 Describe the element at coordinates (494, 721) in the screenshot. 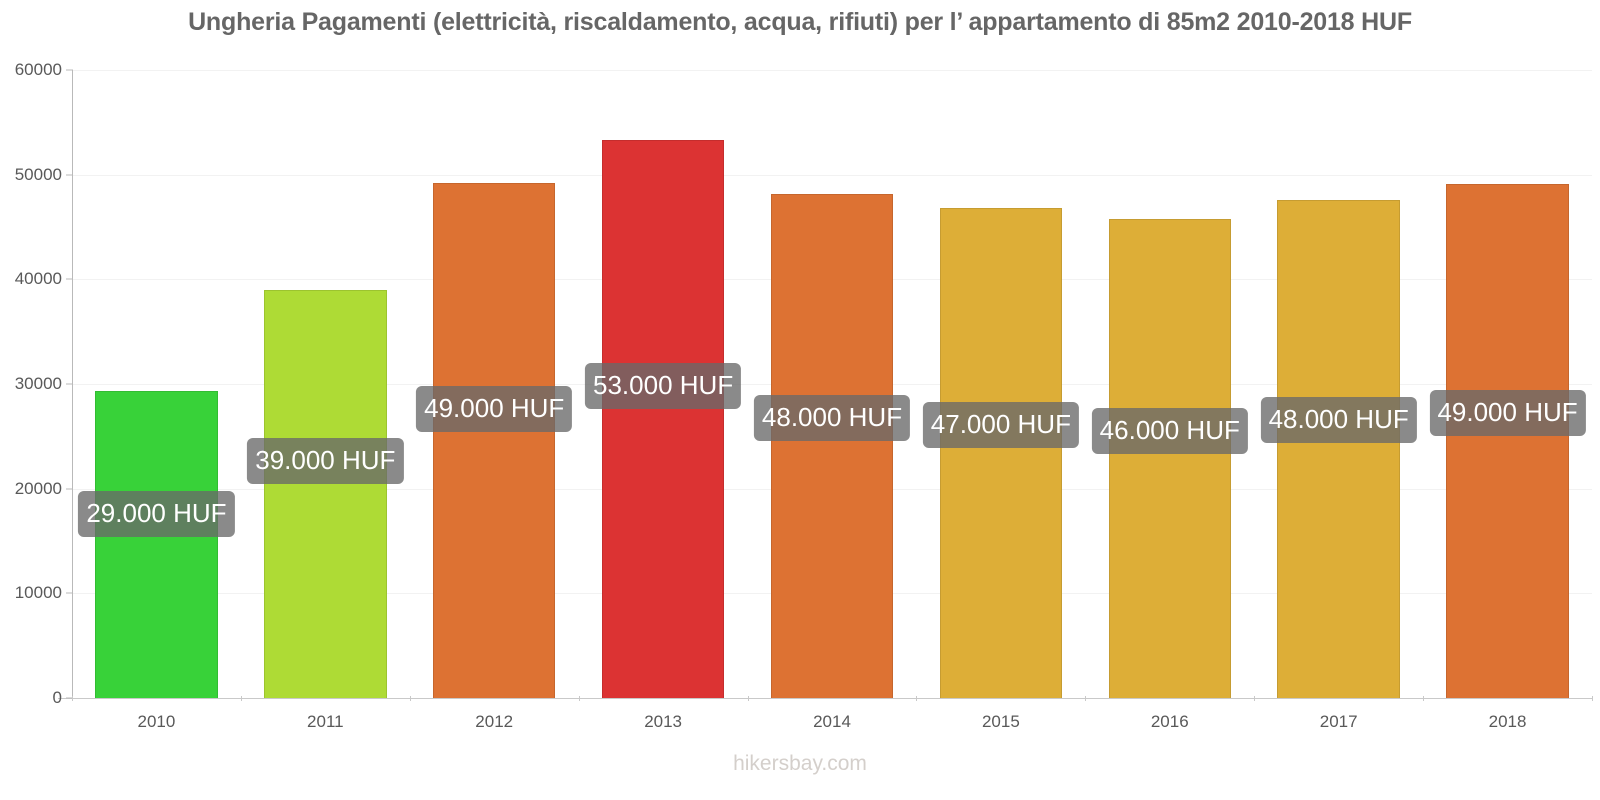

I see `x-axis-tick-label-2012: 2012` at that location.